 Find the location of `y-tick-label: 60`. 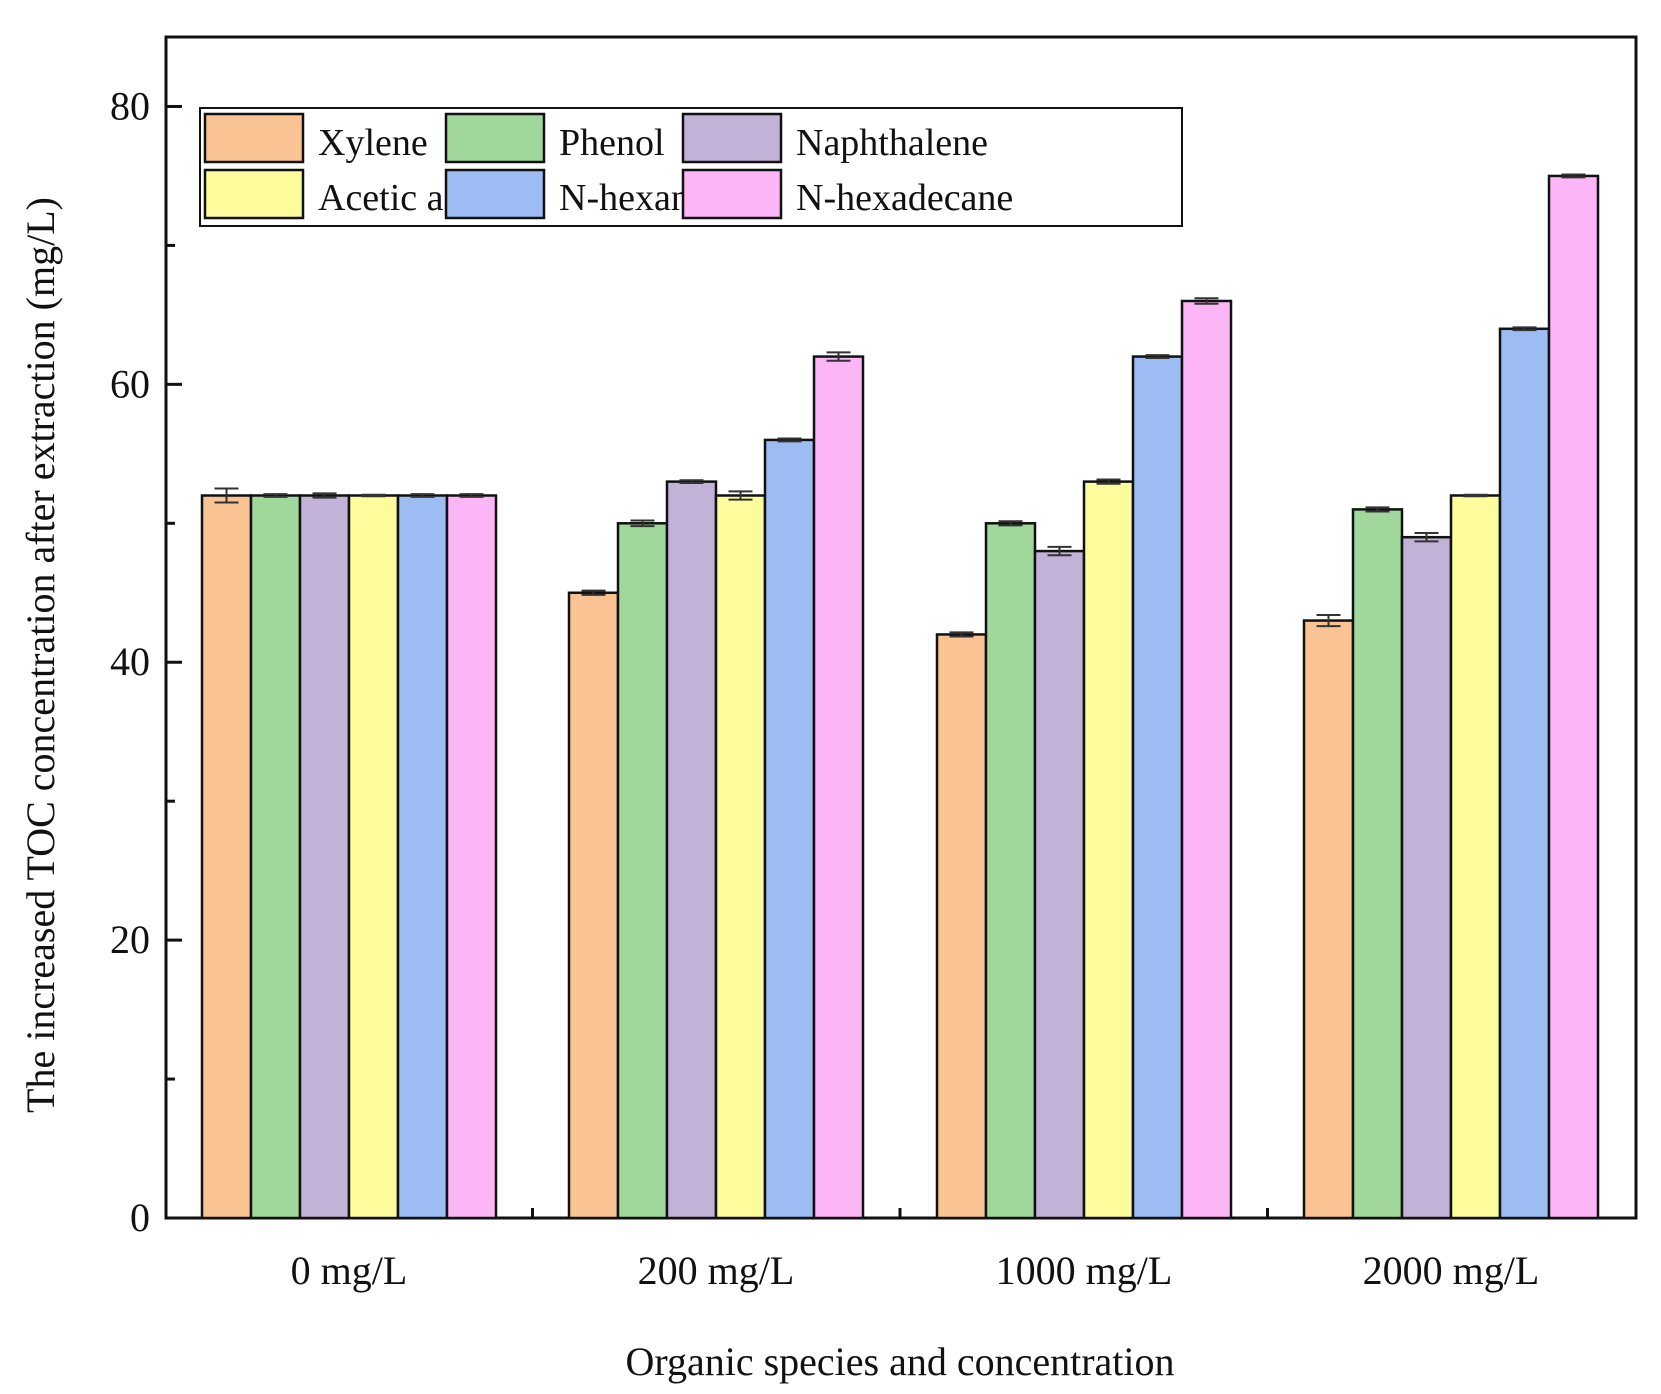

y-tick-label: 60 is located at coordinates (130, 383).